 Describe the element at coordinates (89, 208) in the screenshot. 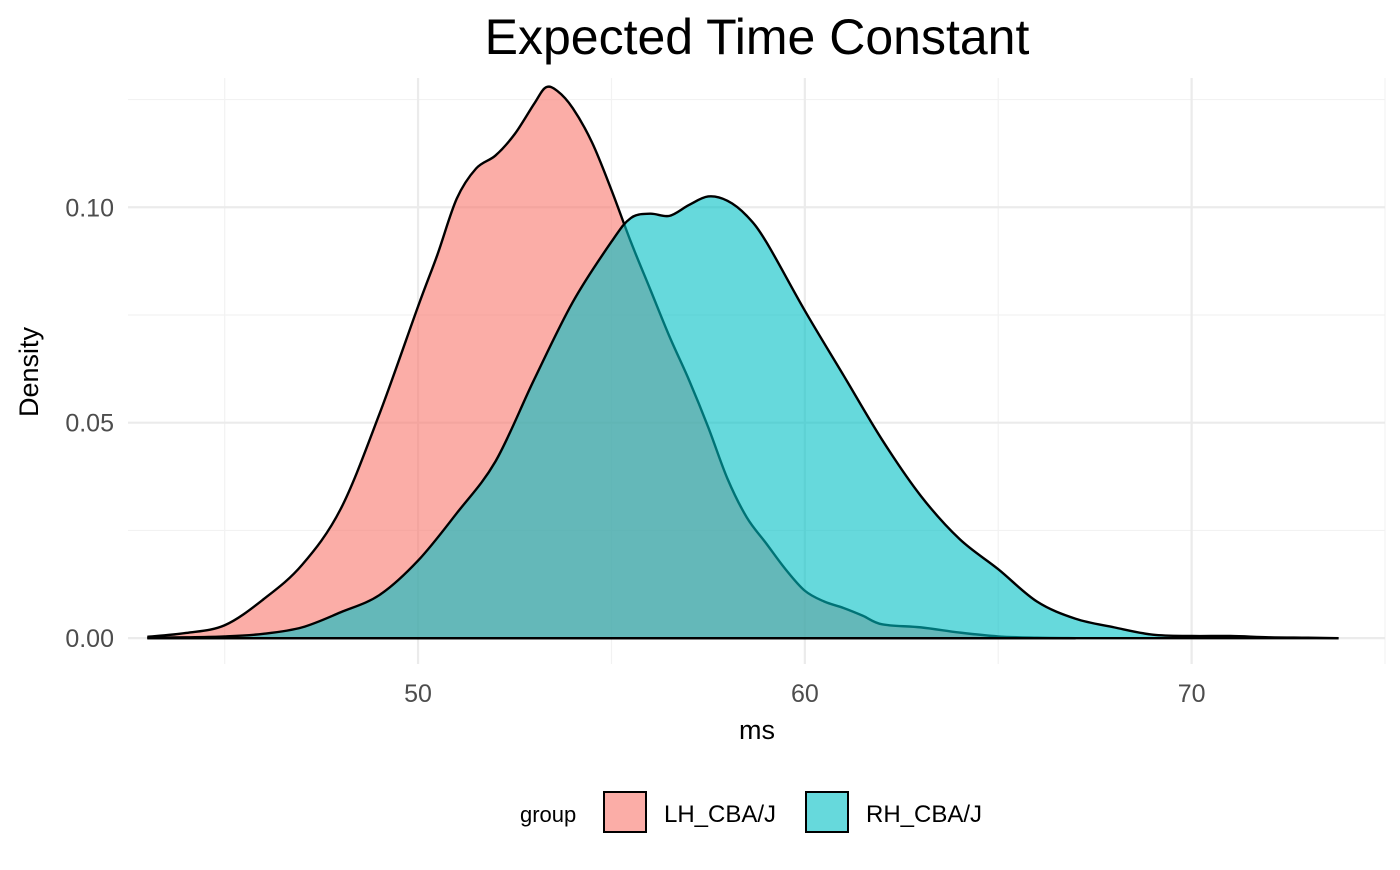

I see `y-tick-label-2: 0.10` at that location.